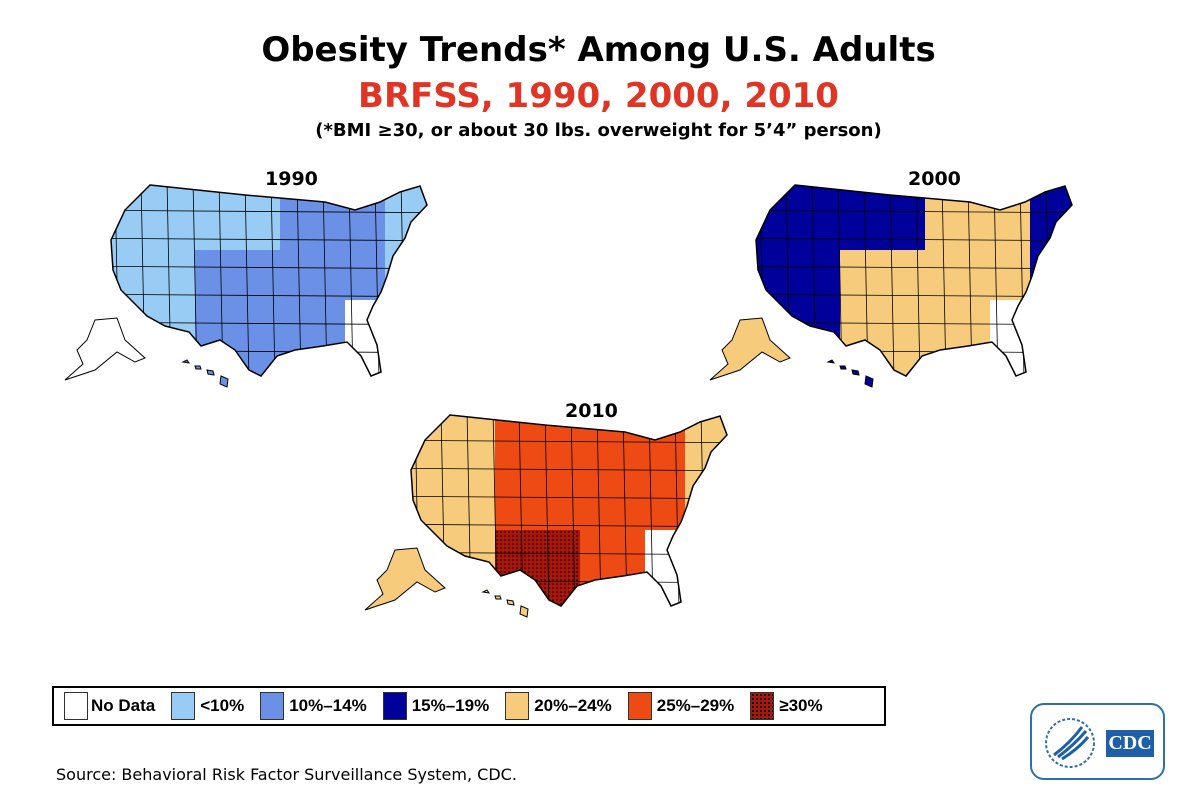 The image size is (1197, 798). I want to click on legend-item: No Data, so click(109, 706).